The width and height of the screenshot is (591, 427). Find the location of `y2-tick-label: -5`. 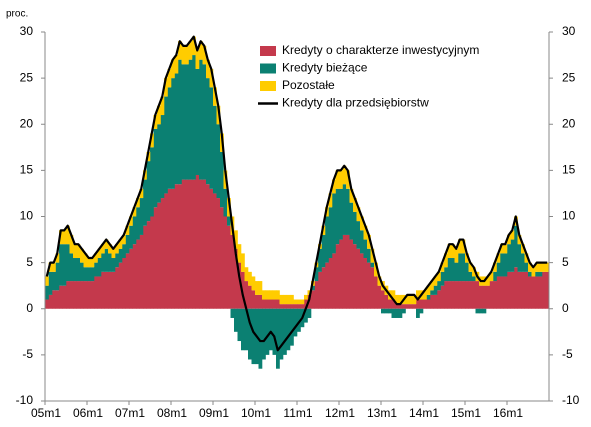

y2-tick-label: -5 is located at coordinates (567, 354).